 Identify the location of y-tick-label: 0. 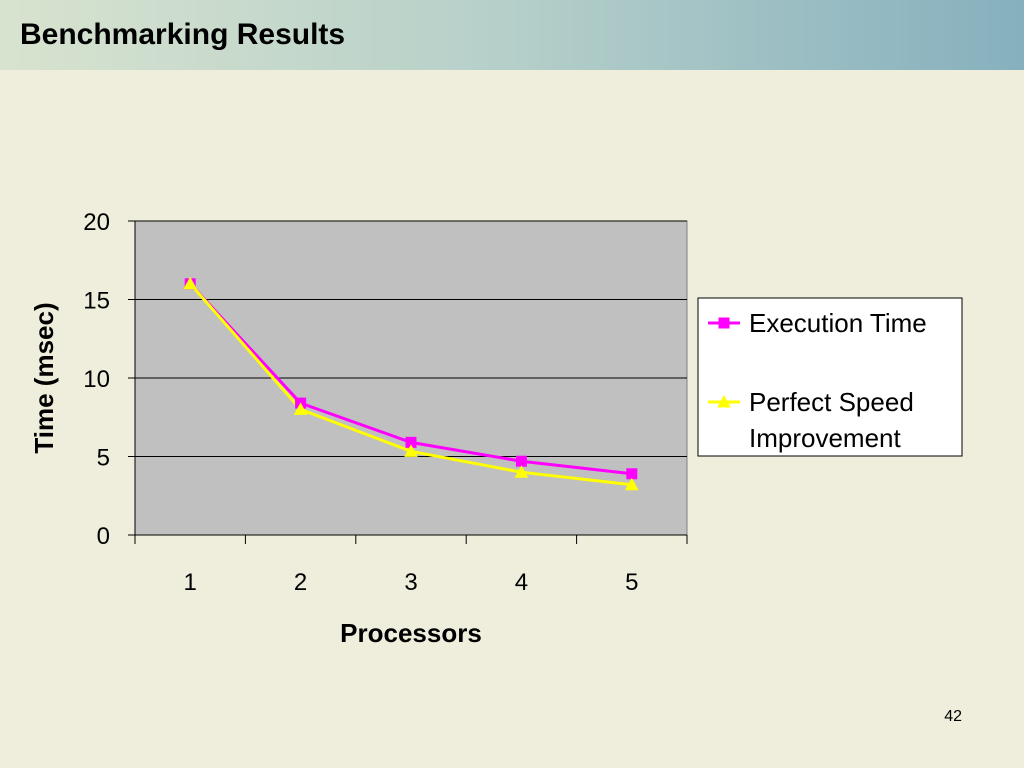
(103, 536).